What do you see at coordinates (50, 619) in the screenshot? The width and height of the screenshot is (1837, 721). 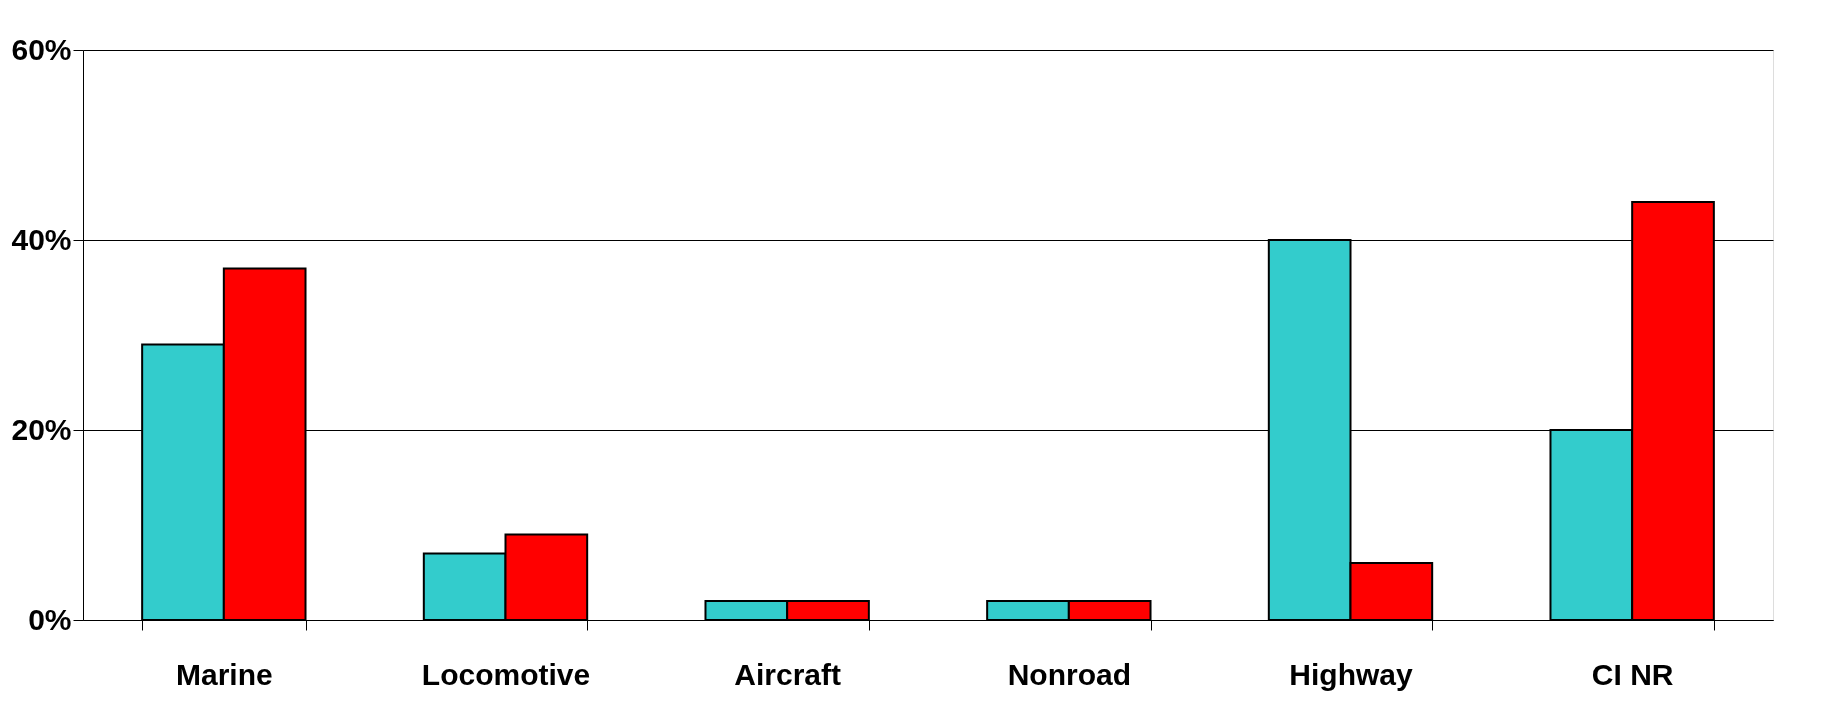 I see `y-tick-label: 0%` at bounding box center [50, 619].